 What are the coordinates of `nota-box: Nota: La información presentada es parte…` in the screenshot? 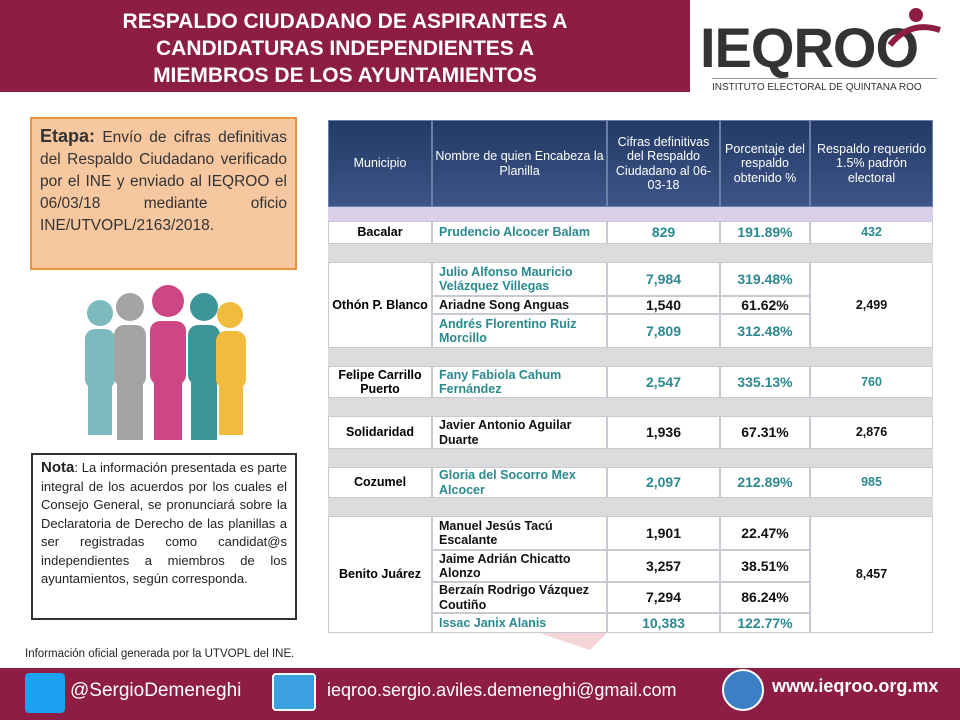 It's located at (164, 536).